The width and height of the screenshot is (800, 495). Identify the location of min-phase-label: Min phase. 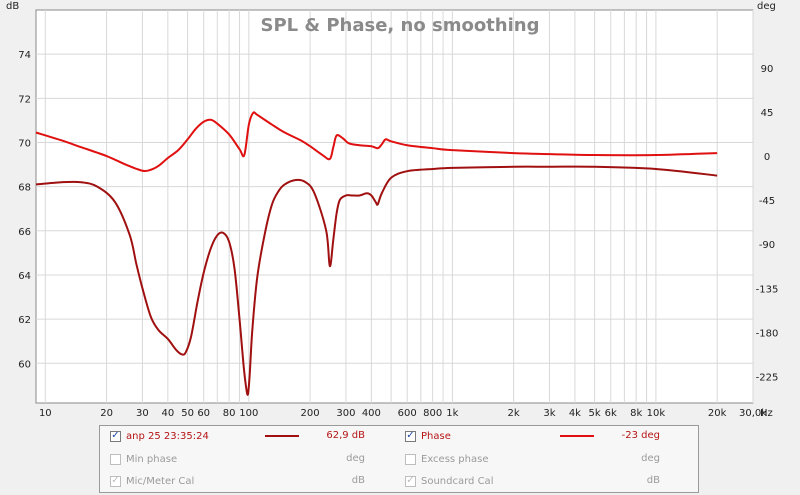
(152, 459).